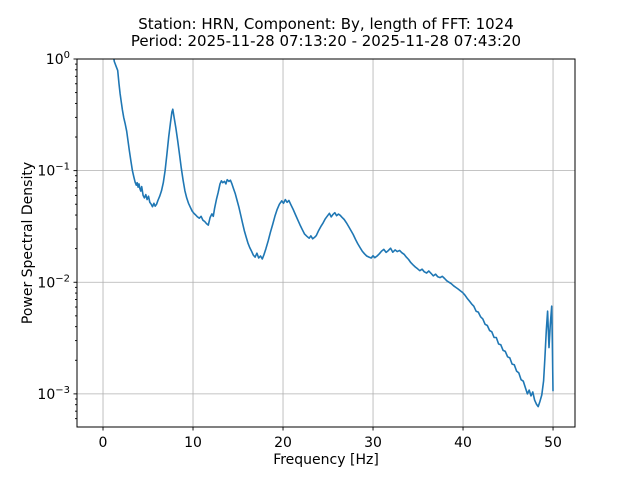  What do you see at coordinates (283, 443) in the screenshot?
I see `x-tick-label-2: 20` at bounding box center [283, 443].